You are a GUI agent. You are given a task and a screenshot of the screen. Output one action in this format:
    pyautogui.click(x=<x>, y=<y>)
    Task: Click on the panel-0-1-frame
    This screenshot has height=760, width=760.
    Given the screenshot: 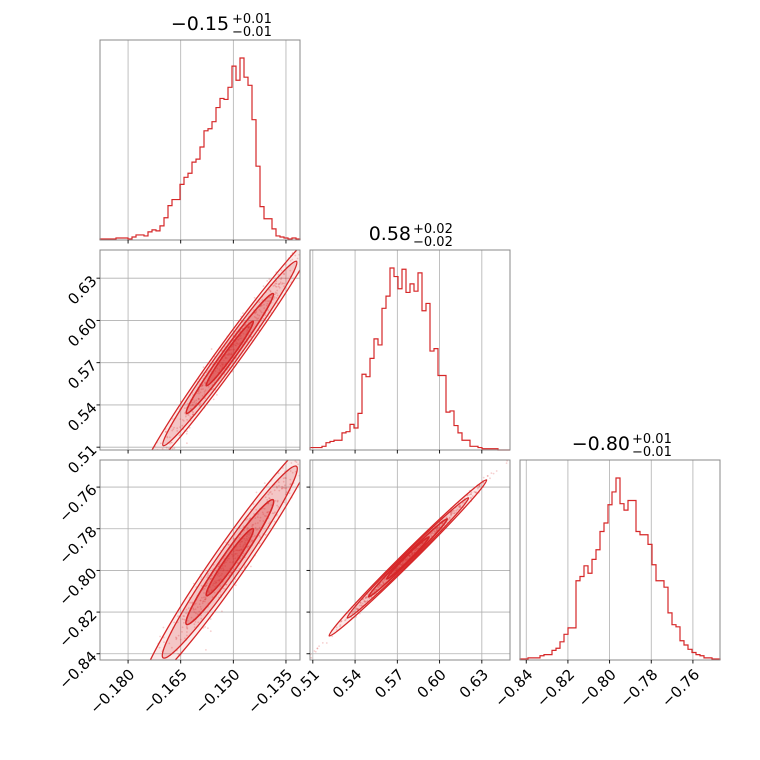 What is the action you would take?
    pyautogui.click(x=200, y=350)
    